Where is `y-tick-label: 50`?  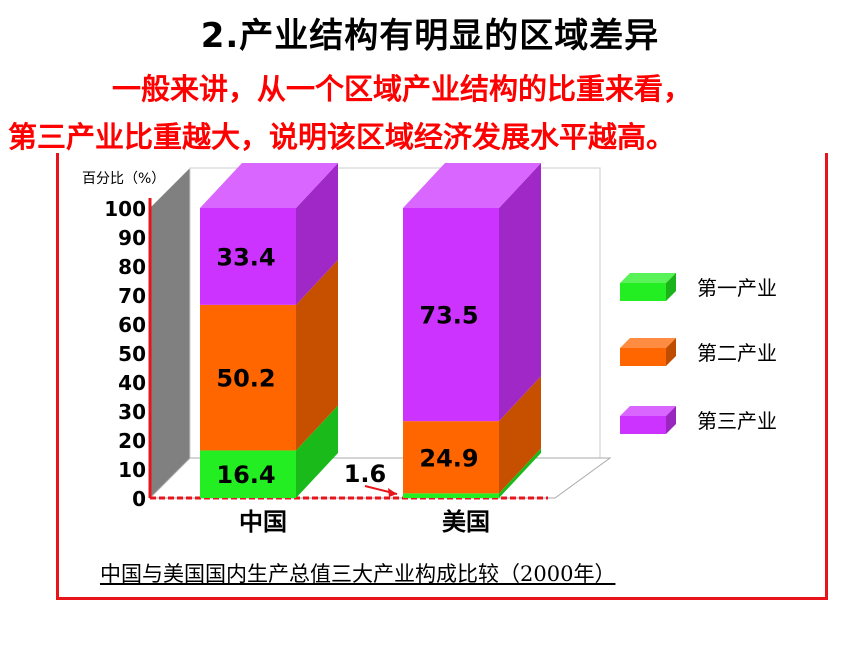
y-tick-label: 50 is located at coordinates (132, 354).